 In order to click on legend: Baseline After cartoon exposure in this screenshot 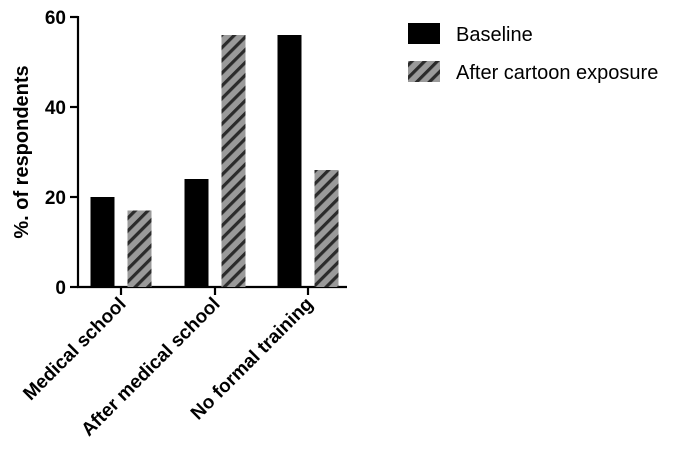, I will do `click(533, 53)`.